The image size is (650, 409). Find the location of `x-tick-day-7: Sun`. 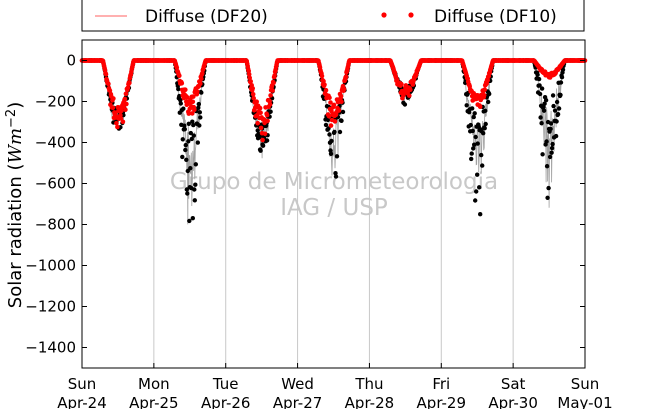

x-tick-day-7: Sun is located at coordinates (585, 384).